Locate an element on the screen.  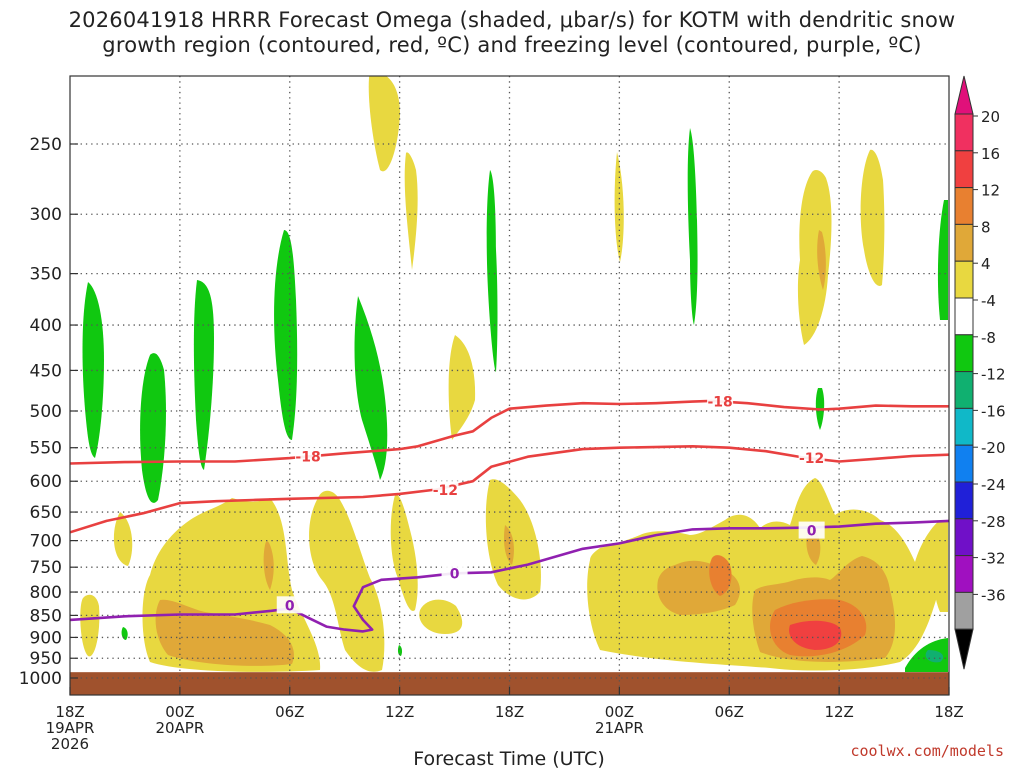
x-tick-label: 19APR is located at coordinates (70, 728).